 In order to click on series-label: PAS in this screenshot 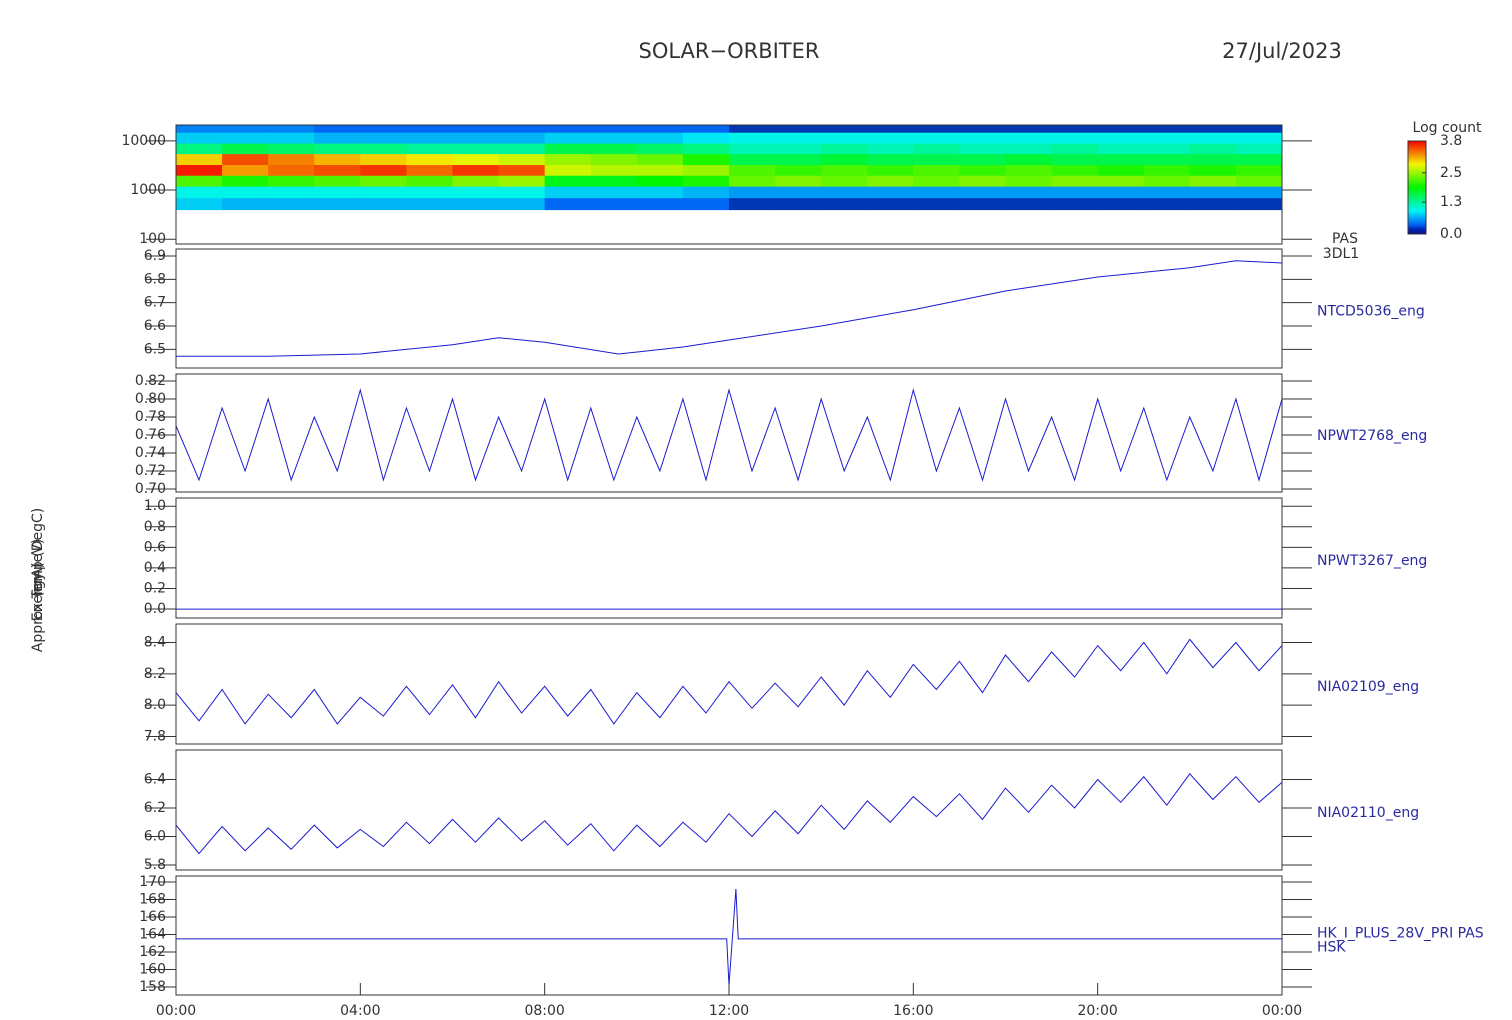, I will do `click(1345, 239)`.